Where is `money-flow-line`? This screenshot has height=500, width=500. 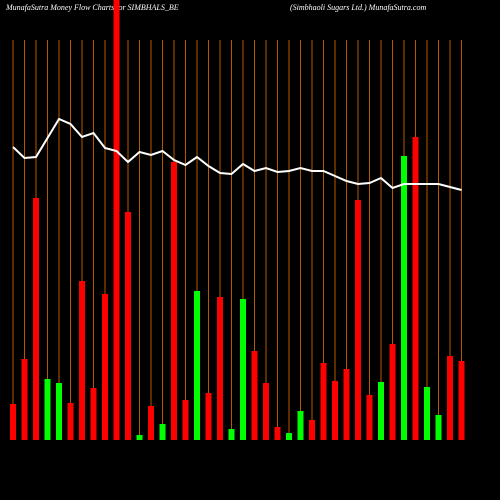 money-flow-line is located at coordinates (237, 154).